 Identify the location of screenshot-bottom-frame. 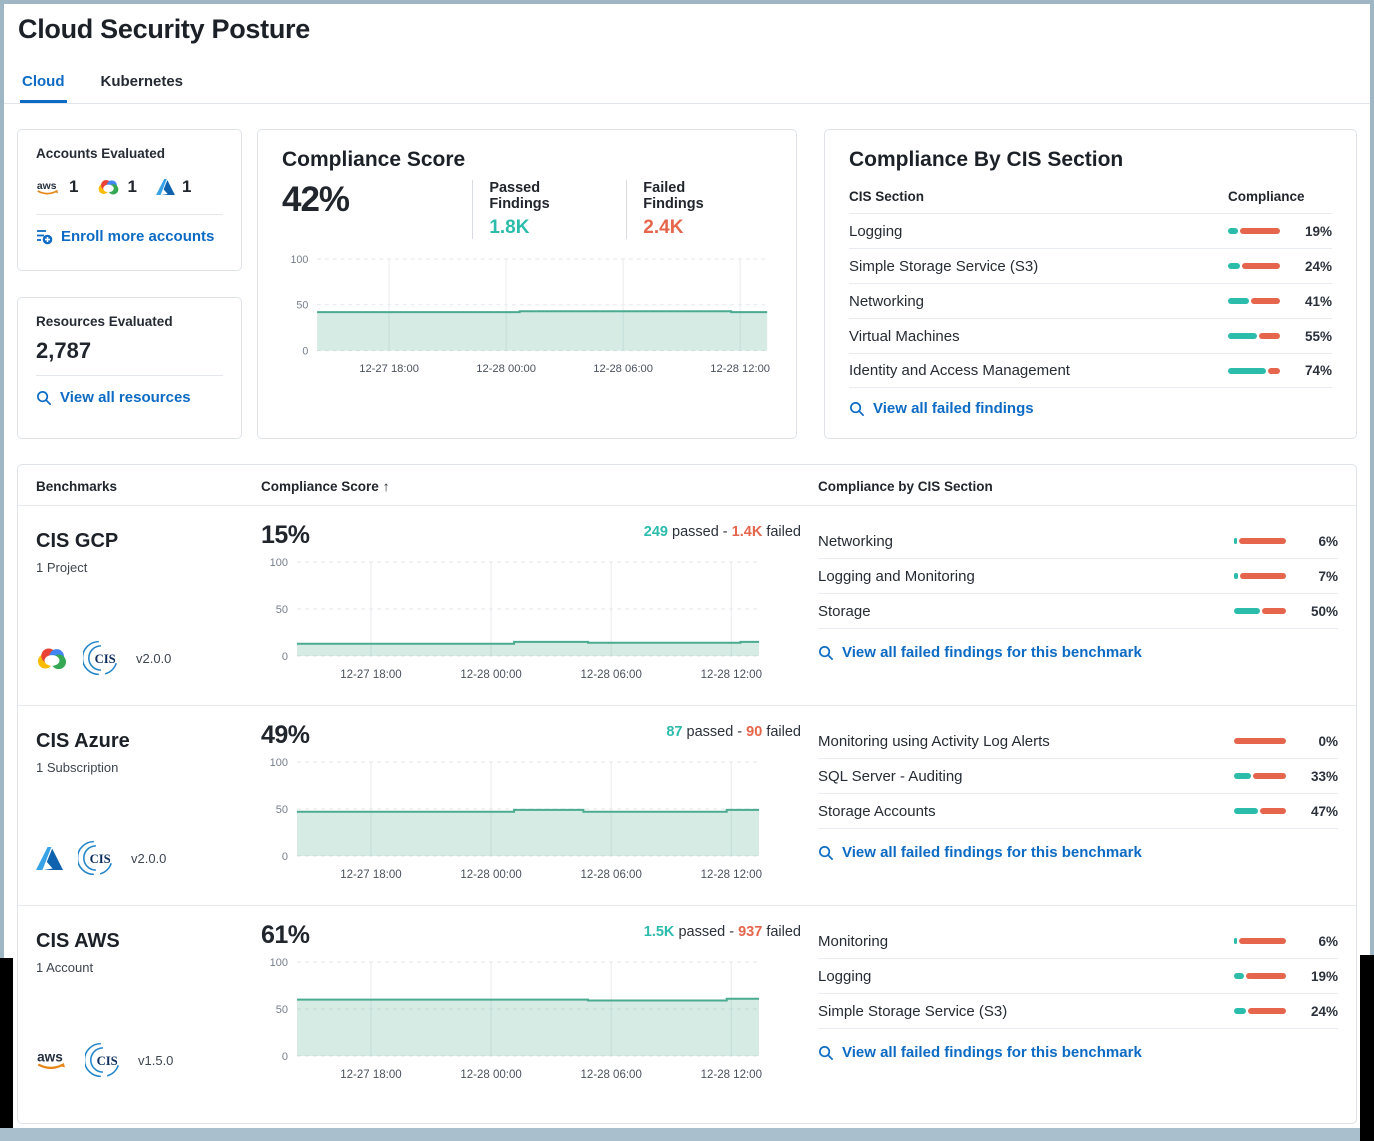
(680, 1134).